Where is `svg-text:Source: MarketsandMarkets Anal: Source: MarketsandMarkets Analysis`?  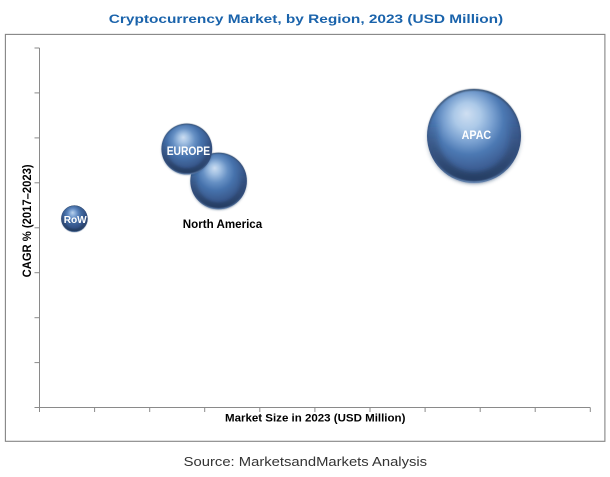
svg-text:Source: MarketsandMarkets Anal: Source: MarketsandMarkets Analysis is located at coordinates (306, 461).